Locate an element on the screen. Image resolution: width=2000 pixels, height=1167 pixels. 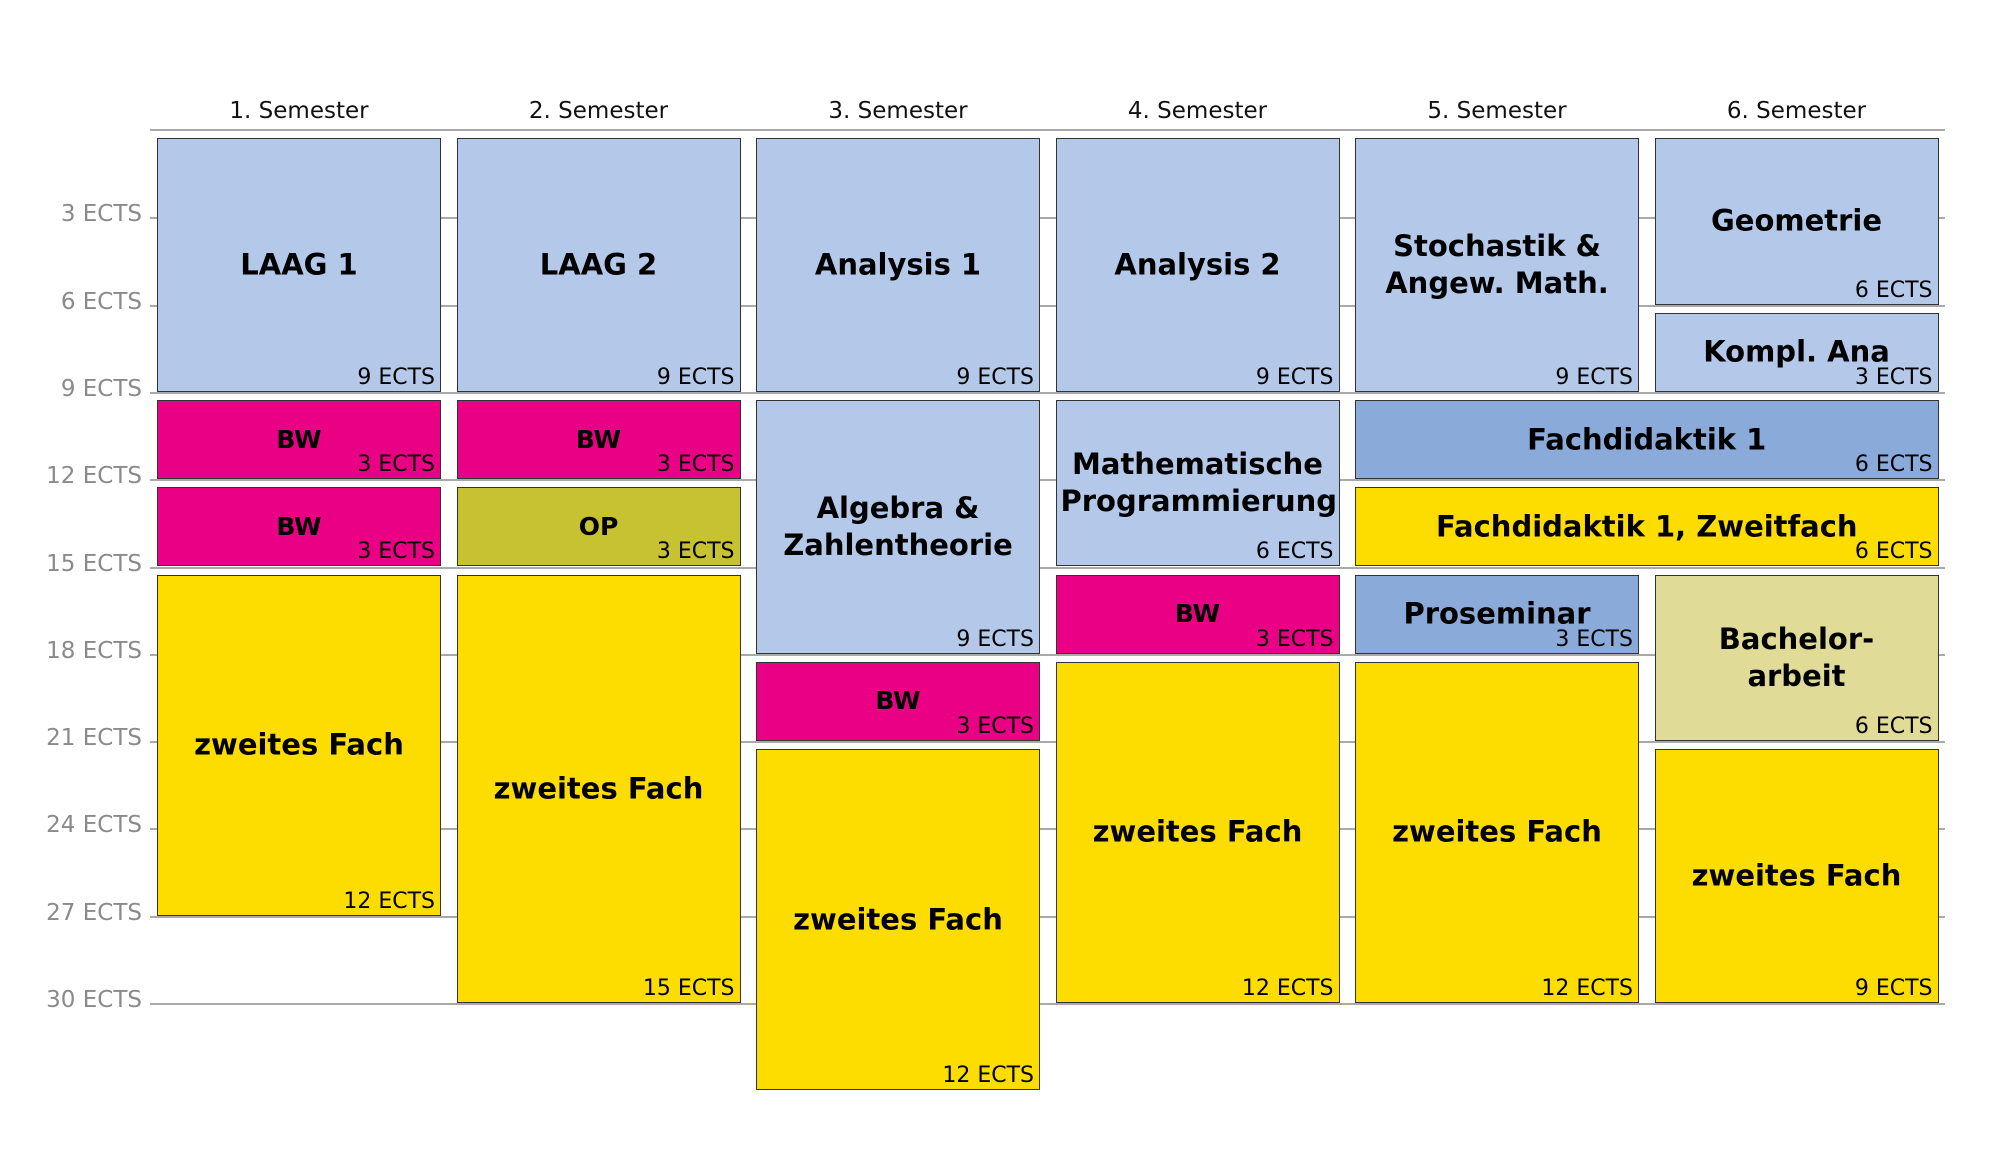
ects-axis-label: 9 ECTS is located at coordinates (101, 388).